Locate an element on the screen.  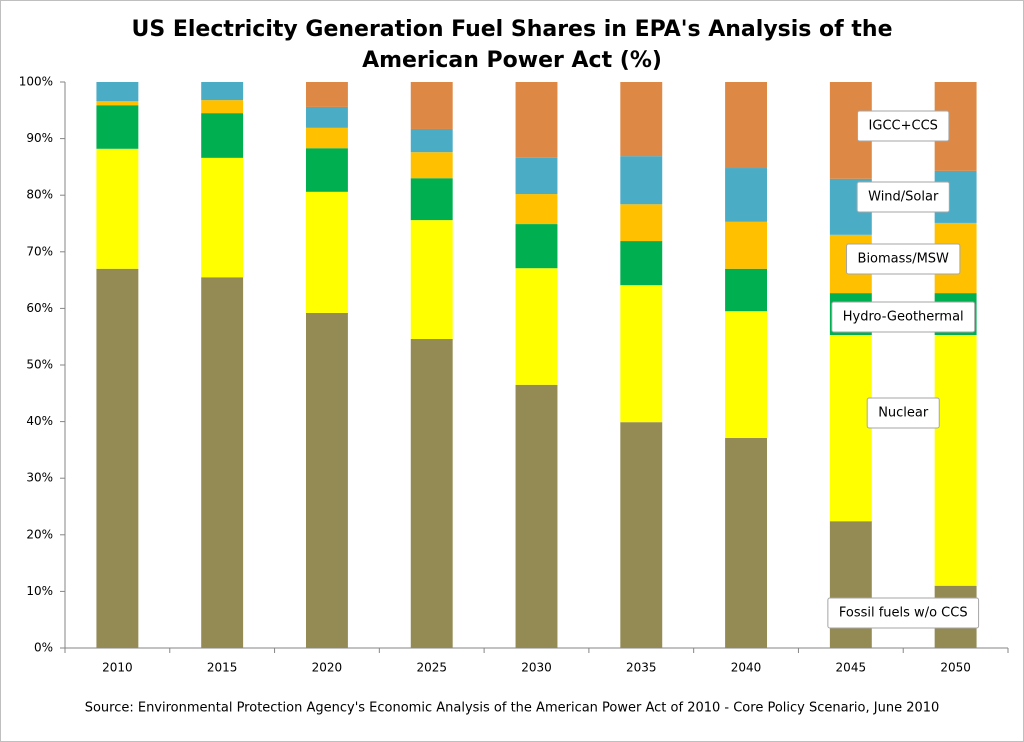
y-tick-label: 80% is located at coordinates (39, 195).